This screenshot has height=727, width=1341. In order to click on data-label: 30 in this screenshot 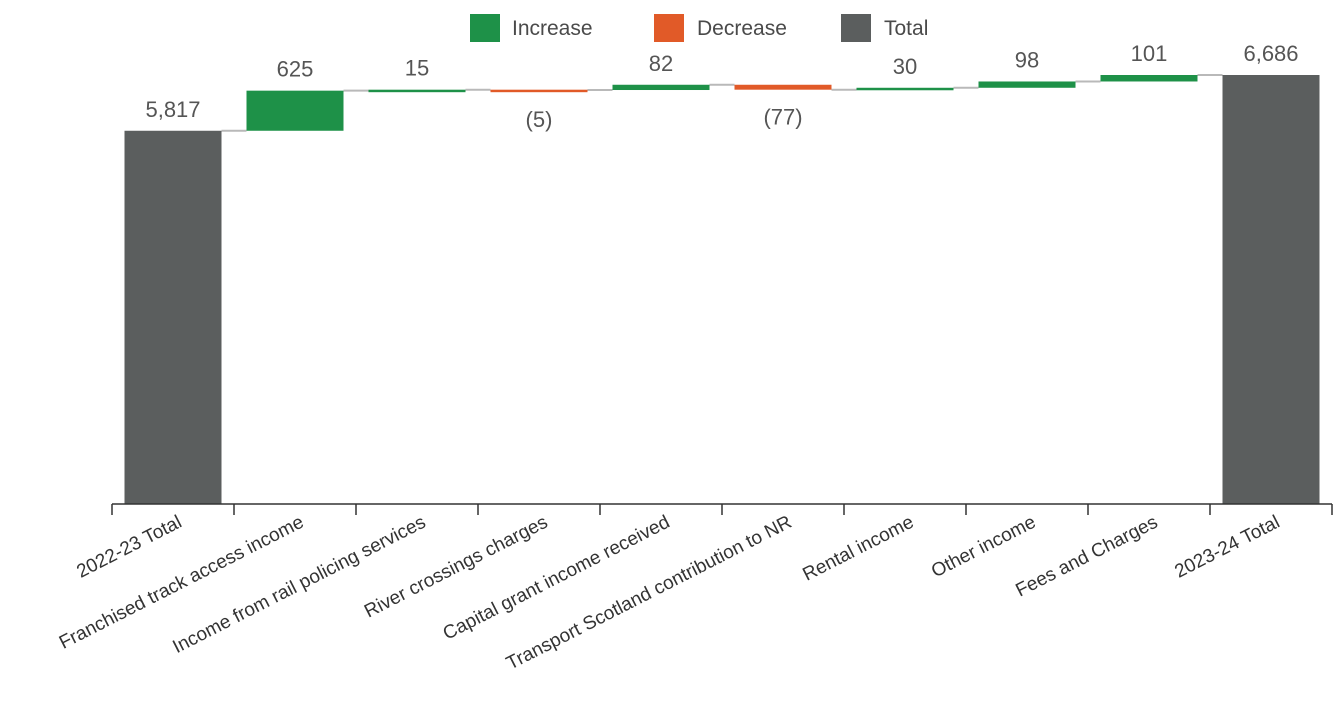, I will do `click(905, 66)`.